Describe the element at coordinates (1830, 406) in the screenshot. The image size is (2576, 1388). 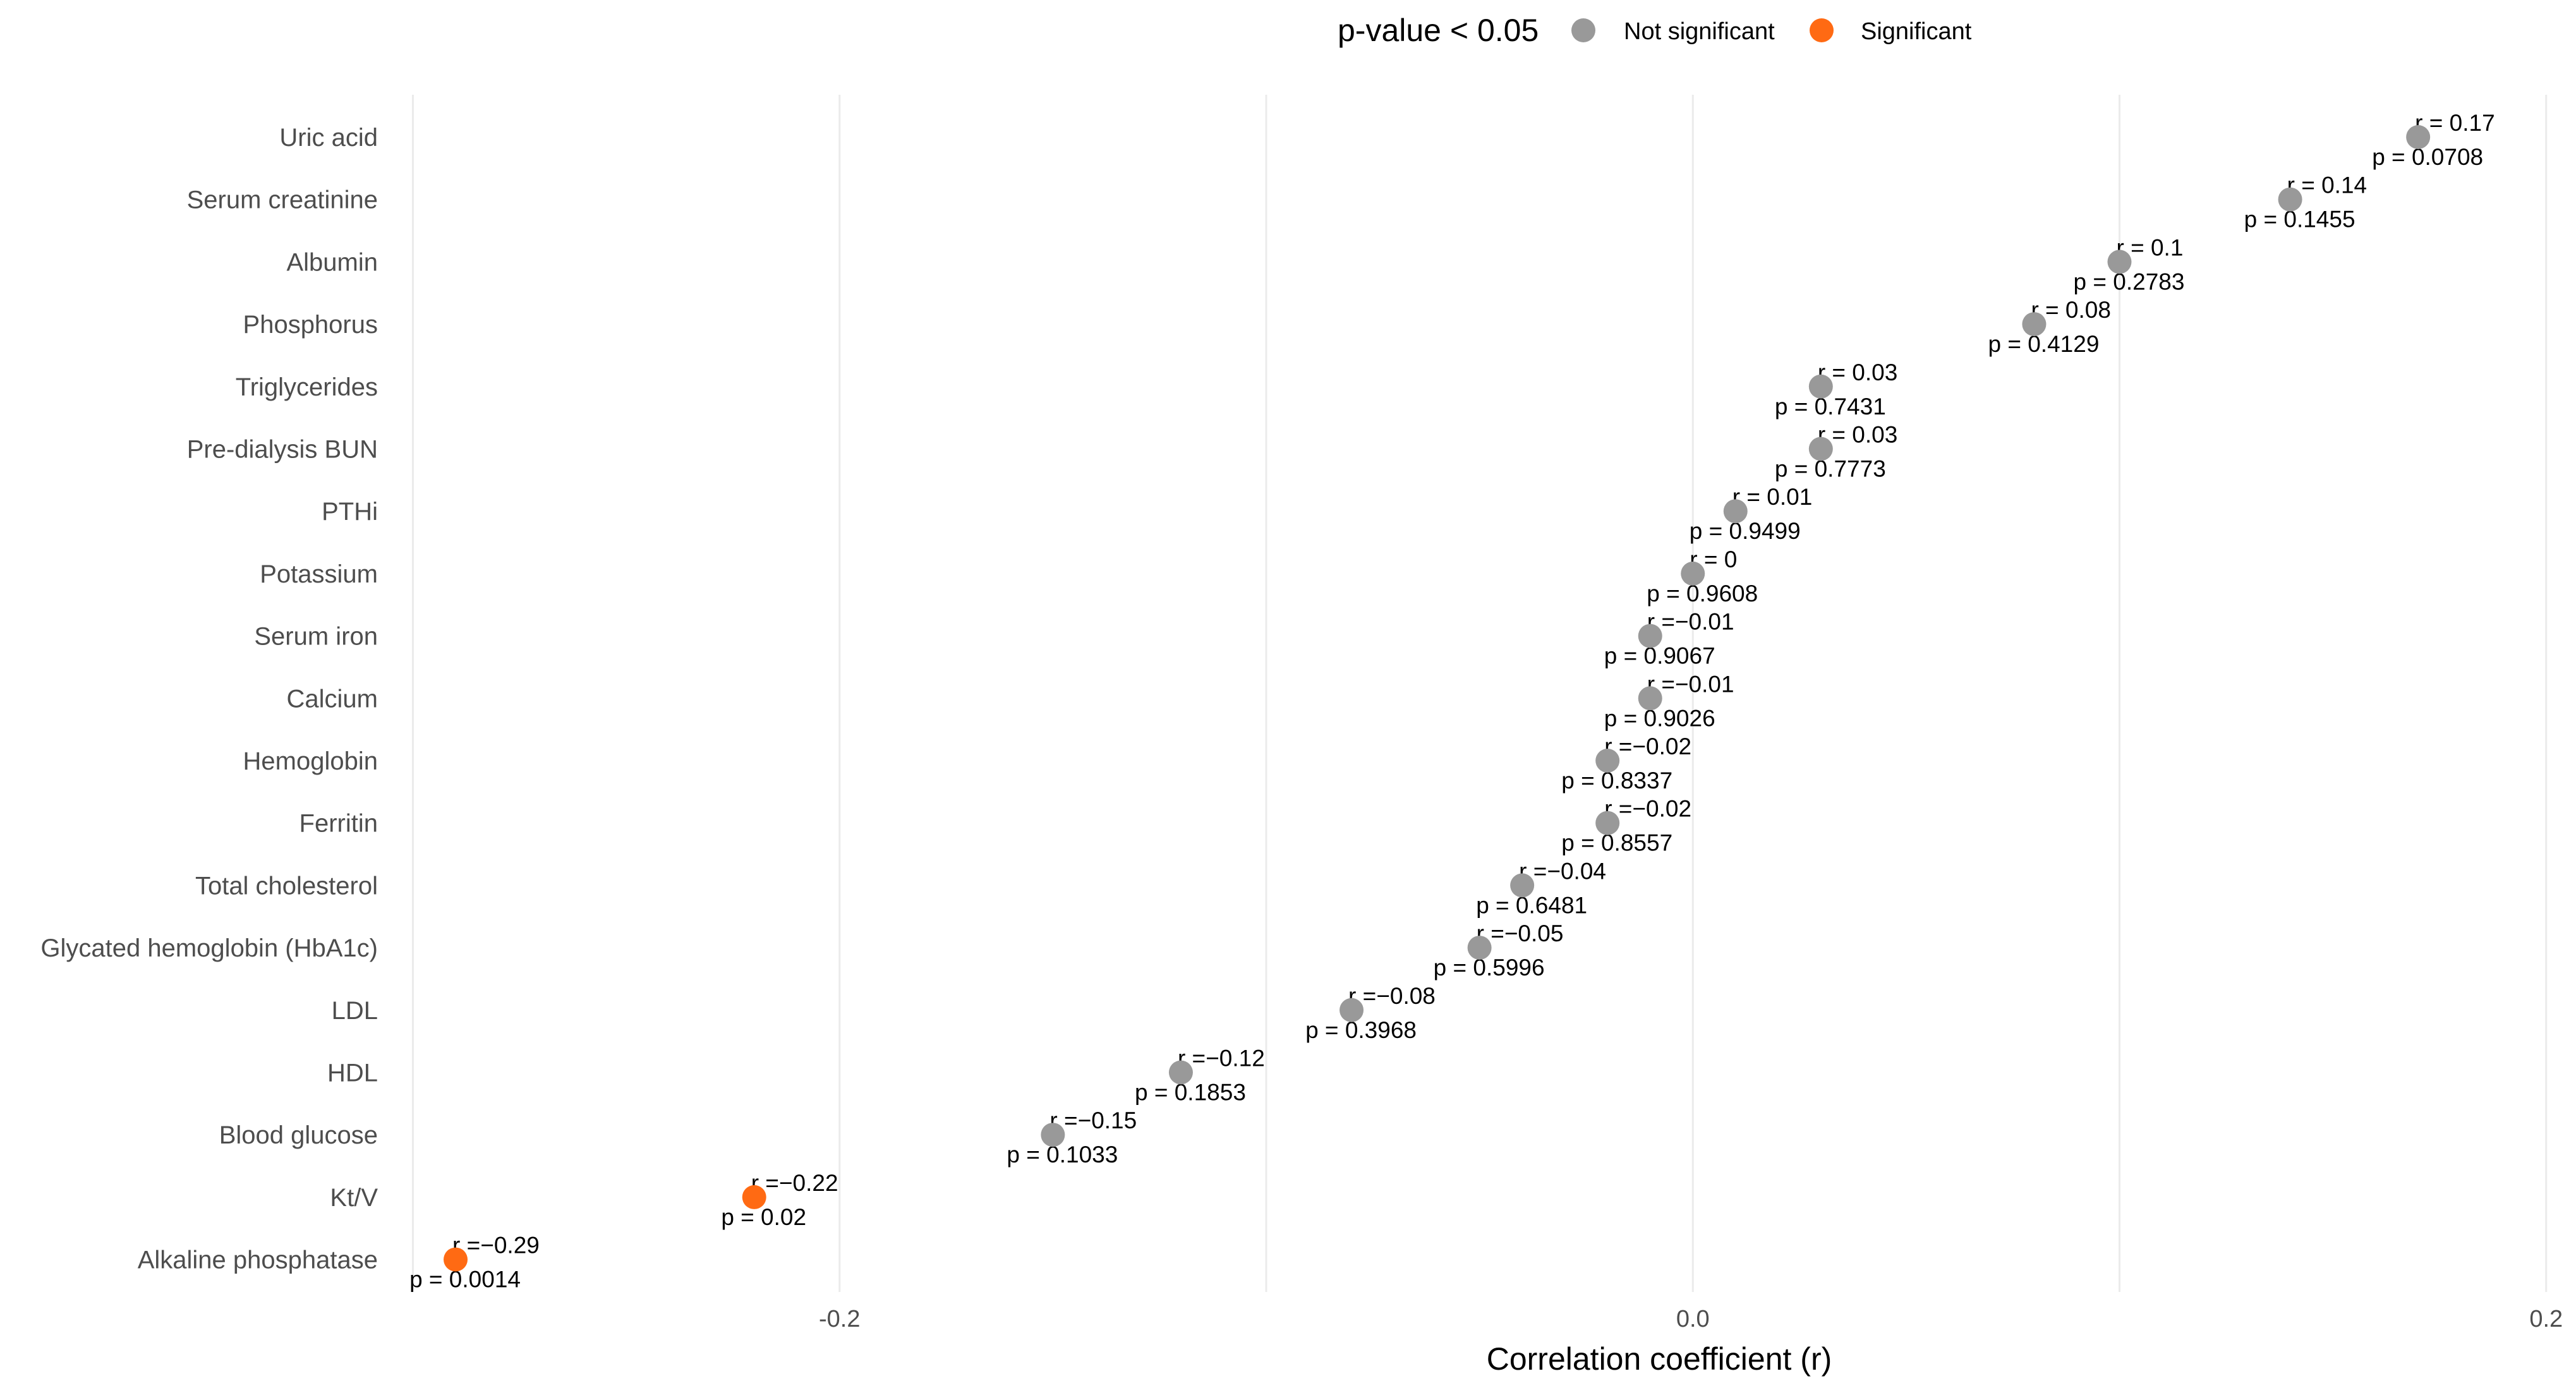
I see `p-value-label: p = 0.7431` at that location.